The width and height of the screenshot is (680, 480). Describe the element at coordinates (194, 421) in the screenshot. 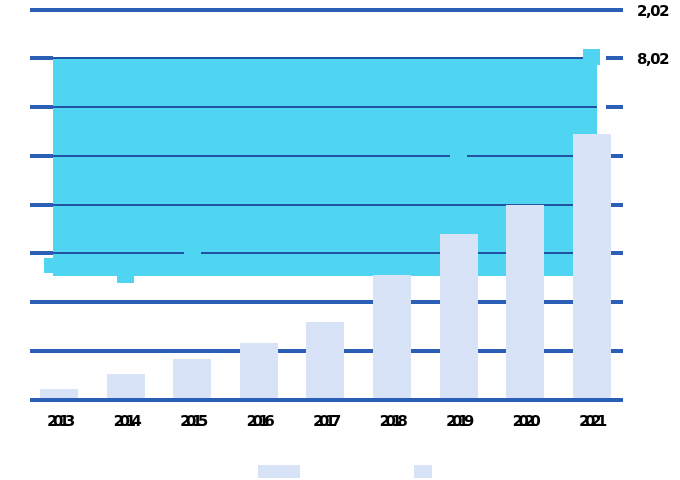

I see `x-axis-label: 2015` at that location.